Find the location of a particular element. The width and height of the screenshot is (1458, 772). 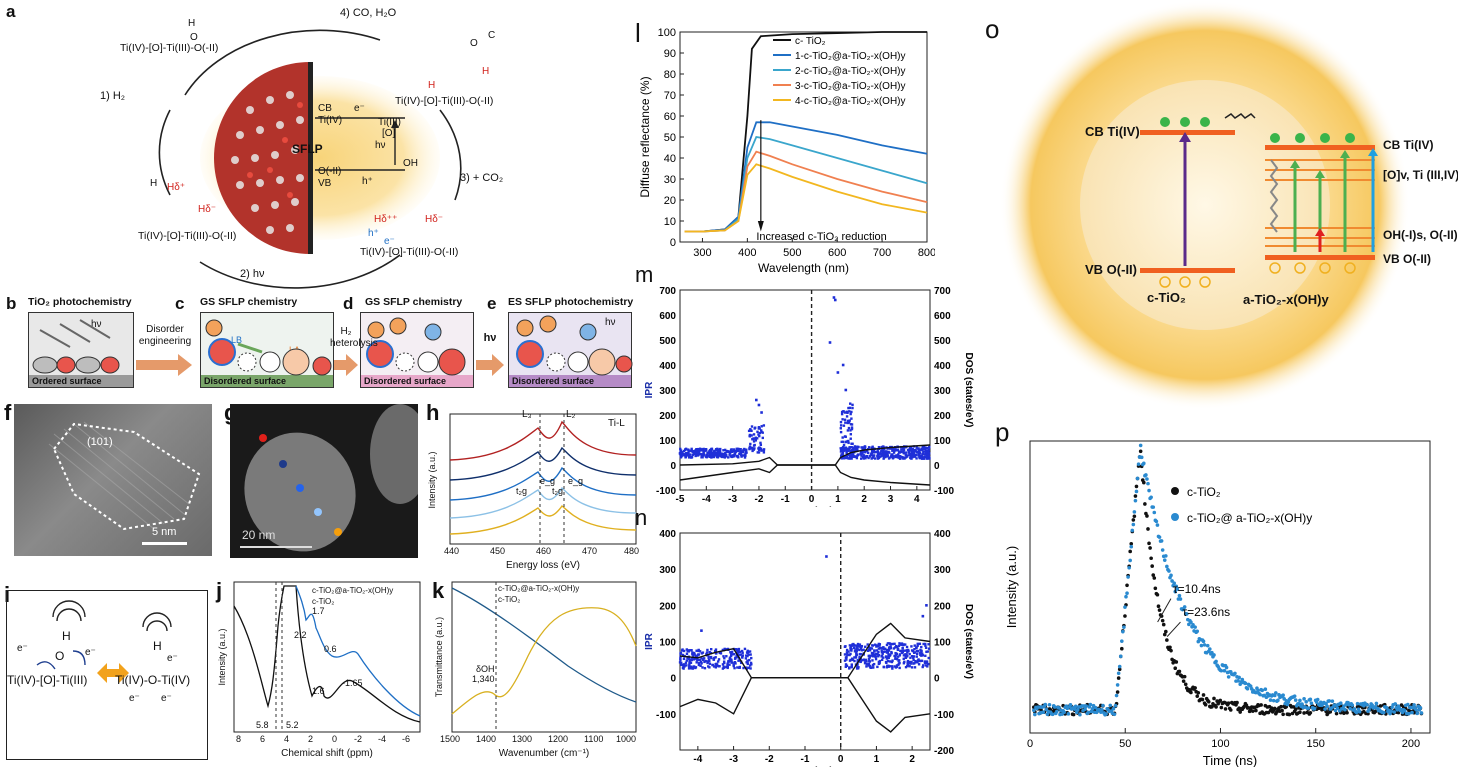

cb-label: CB is located at coordinates (325, 108).